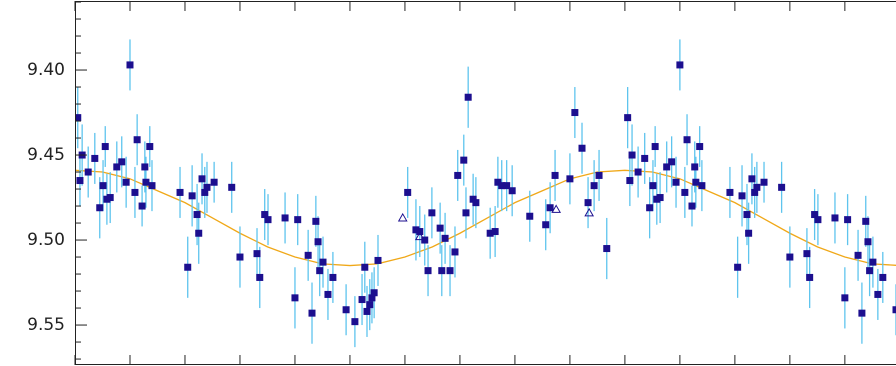 The width and height of the screenshot is (896, 366). What do you see at coordinates (46, 155) in the screenshot?
I see `y-tick-label: 9.45` at bounding box center [46, 155].